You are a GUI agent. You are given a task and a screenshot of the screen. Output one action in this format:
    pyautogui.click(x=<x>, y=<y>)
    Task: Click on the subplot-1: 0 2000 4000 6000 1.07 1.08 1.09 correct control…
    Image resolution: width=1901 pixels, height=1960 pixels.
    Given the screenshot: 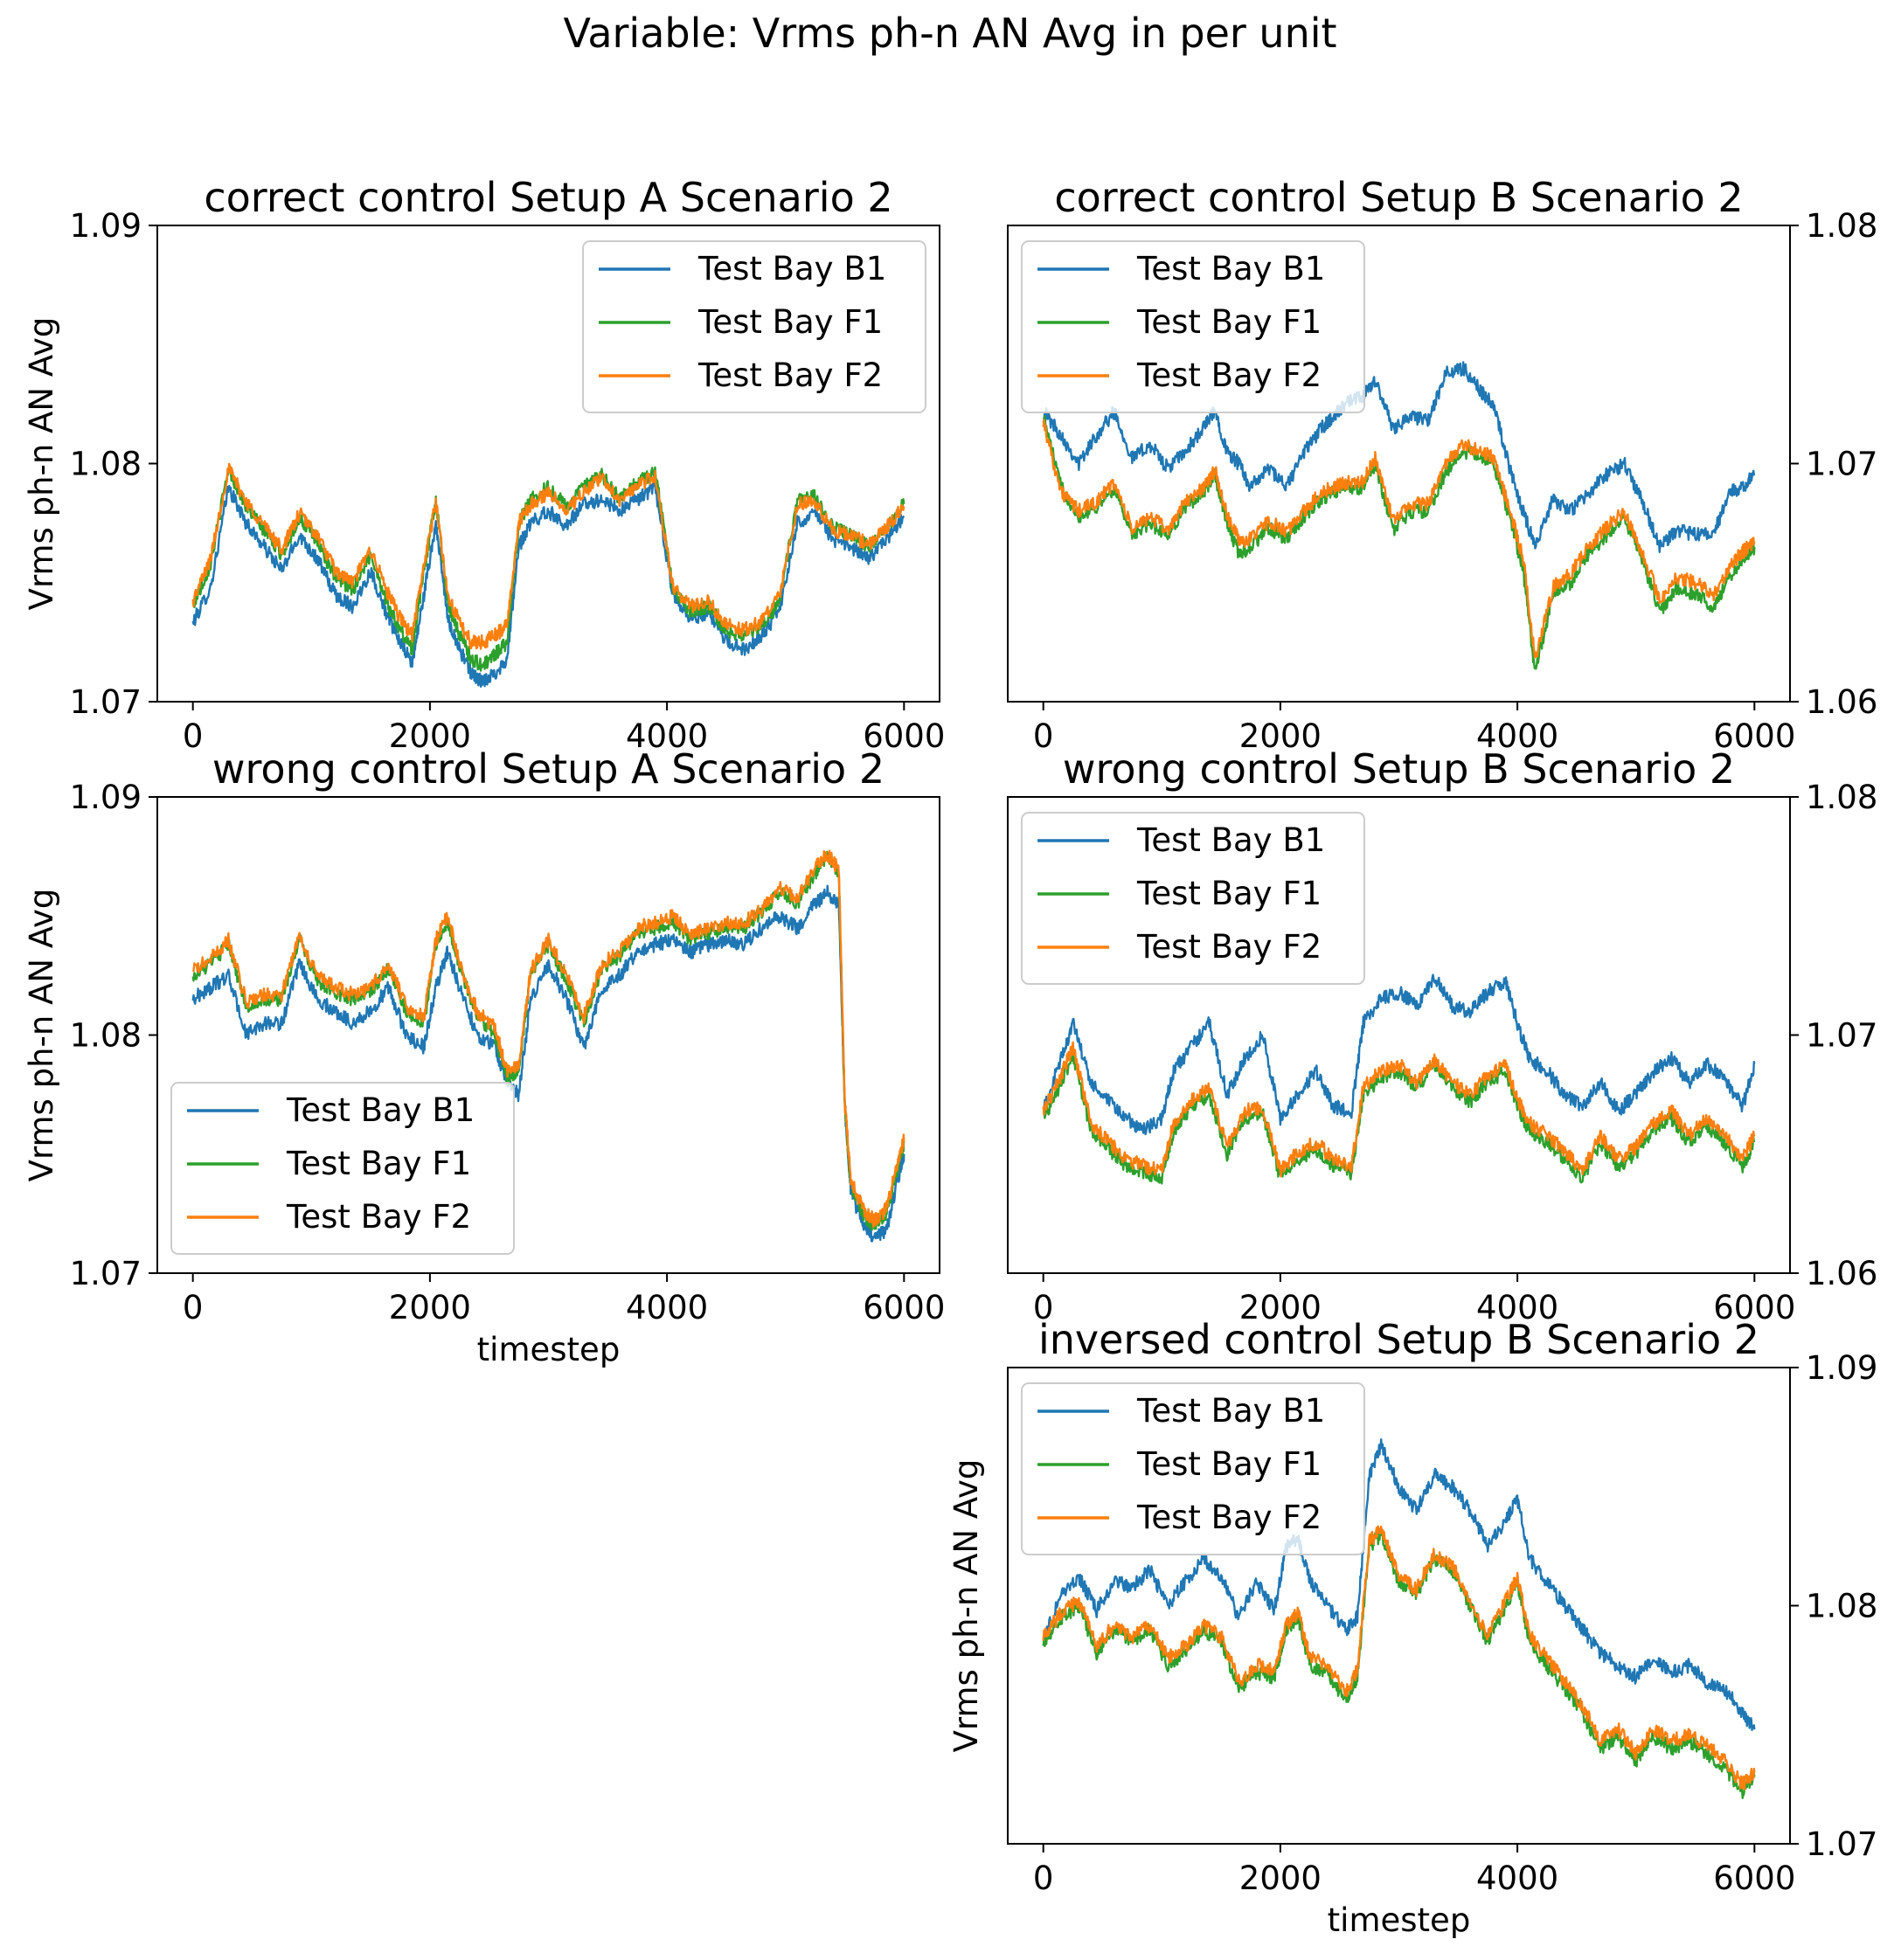 What is the action you would take?
    pyautogui.click(x=484, y=464)
    